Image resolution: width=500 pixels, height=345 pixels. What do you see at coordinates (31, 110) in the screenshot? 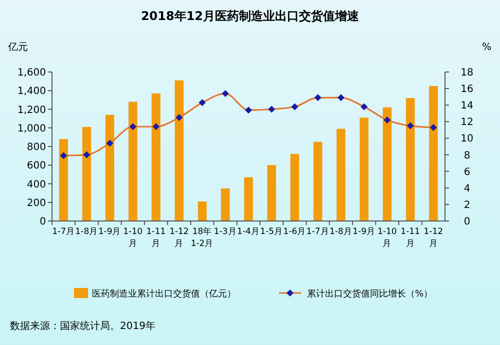
I see `y-tick-label: 1,200` at bounding box center [31, 110].